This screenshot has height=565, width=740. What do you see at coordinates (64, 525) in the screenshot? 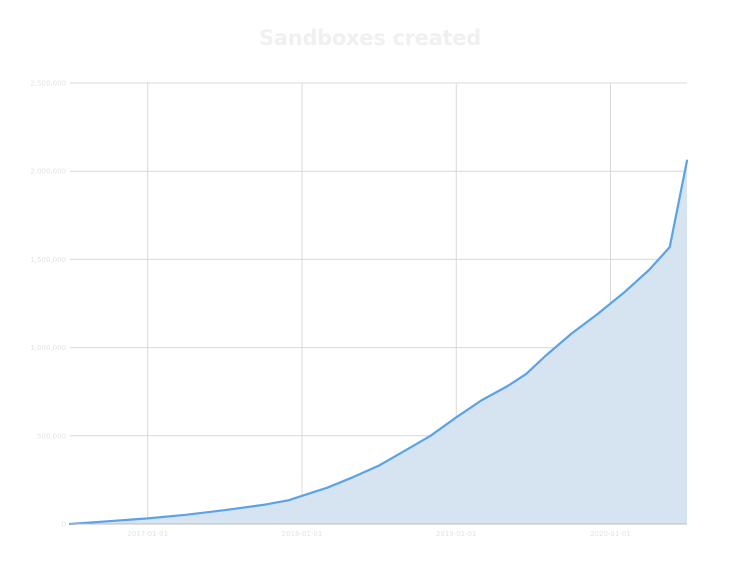
I see `y-tick-label: 0` at bounding box center [64, 525].